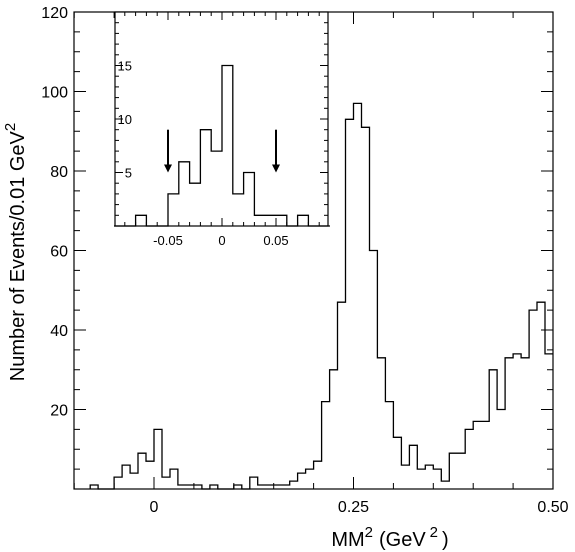 The image size is (575, 552). I want to click on inset-histogram, so click(222, 145).